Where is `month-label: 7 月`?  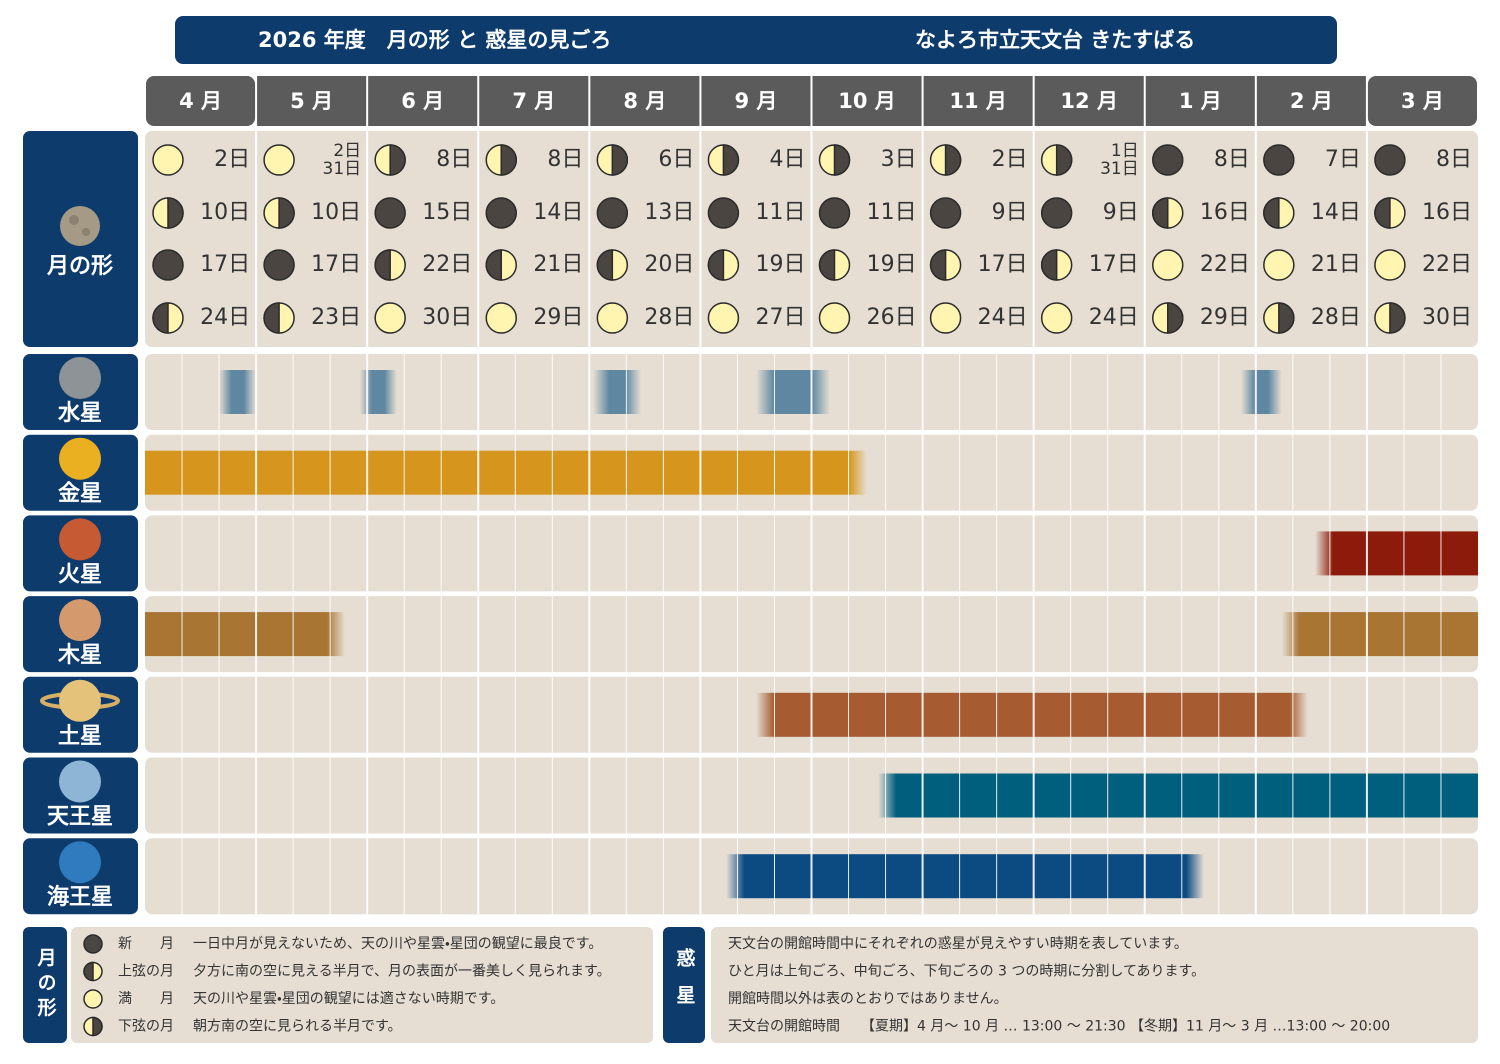
month-label: 7 月 is located at coordinates (533, 101).